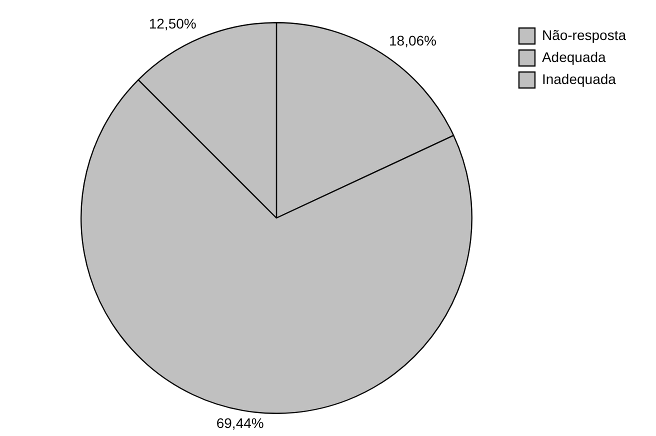 The width and height of the screenshot is (656, 436). Describe the element at coordinates (412, 40) in the screenshot. I see `data-label: 18,06%` at that location.